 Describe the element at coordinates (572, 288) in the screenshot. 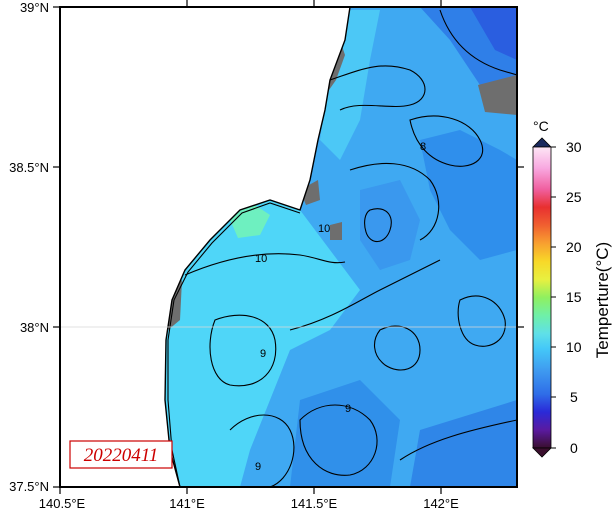

I see `colorbar: 30 25 20 15 10 5 0 °C Temperture(°C)` at that location.